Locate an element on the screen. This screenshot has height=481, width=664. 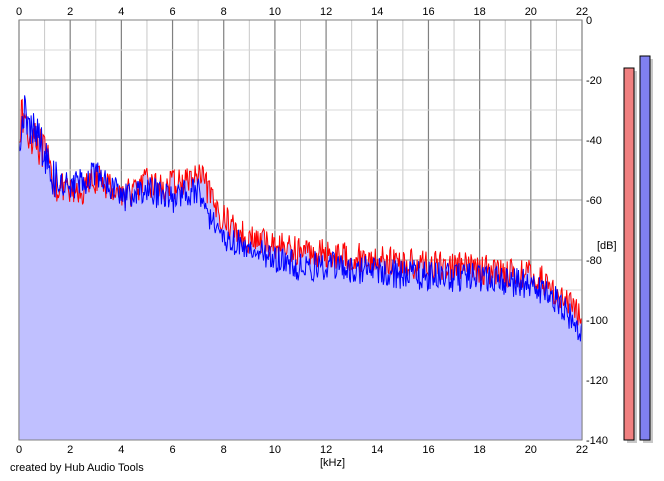
y-tick-label: -120 is located at coordinates (597, 381).